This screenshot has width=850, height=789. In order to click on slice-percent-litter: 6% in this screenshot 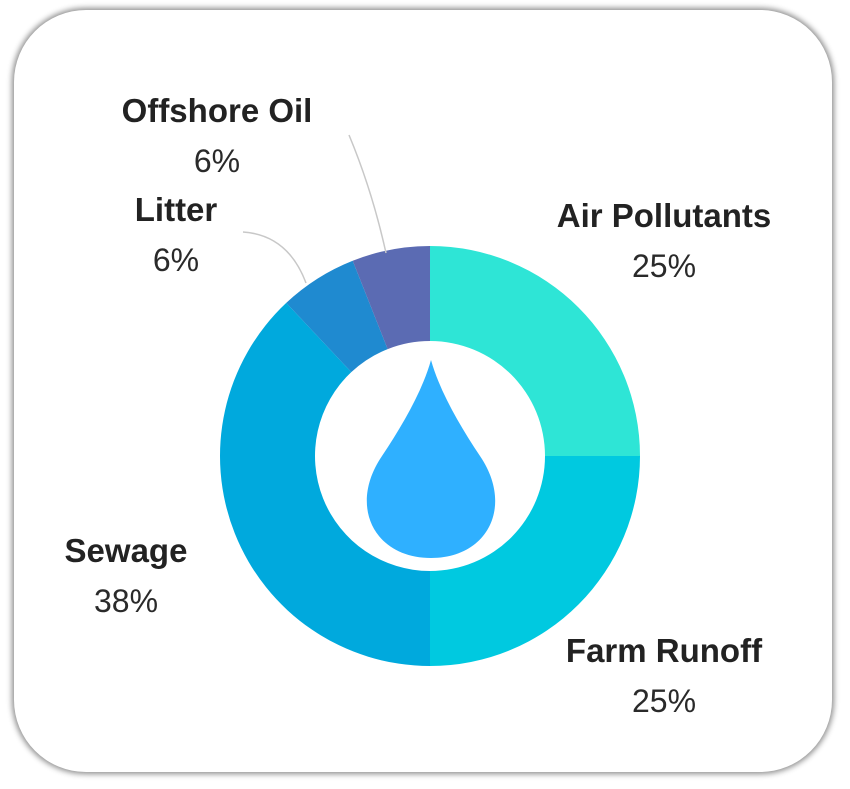, I will do `click(176, 260)`.